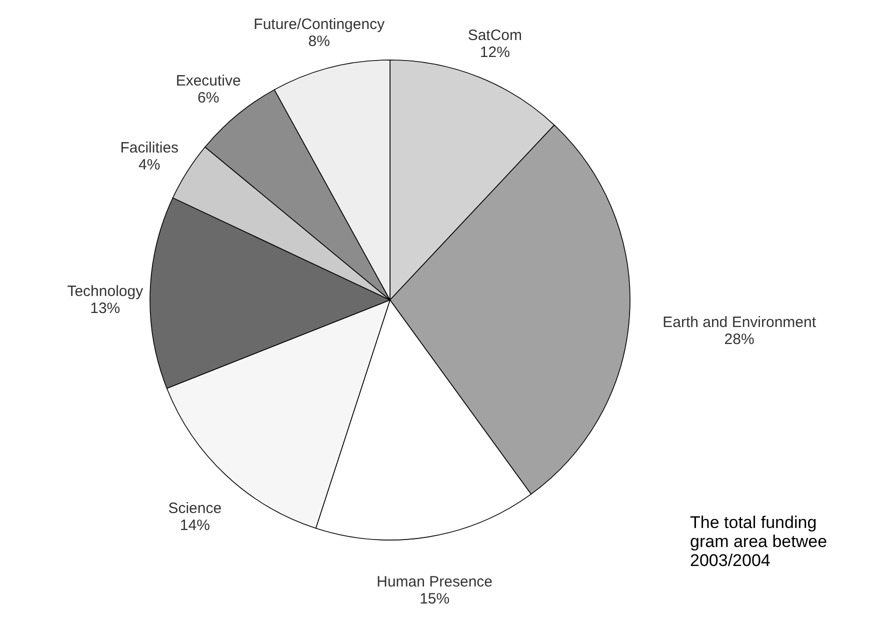 The image size is (877, 617). What do you see at coordinates (753, 522) in the screenshot?
I see `text: The total funding` at bounding box center [753, 522].